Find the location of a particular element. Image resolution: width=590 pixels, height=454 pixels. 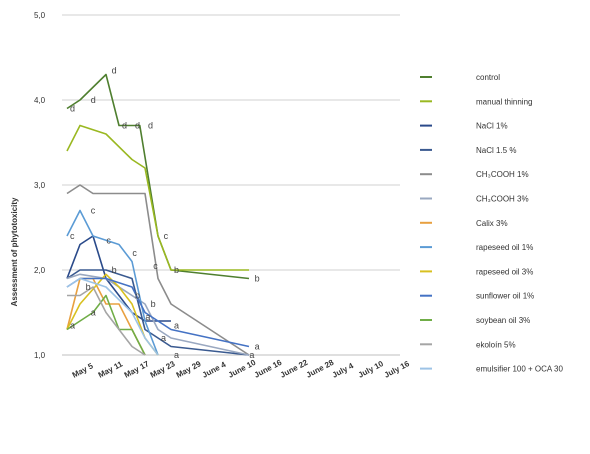

legend-label: NaCl 1% is located at coordinates (492, 126).